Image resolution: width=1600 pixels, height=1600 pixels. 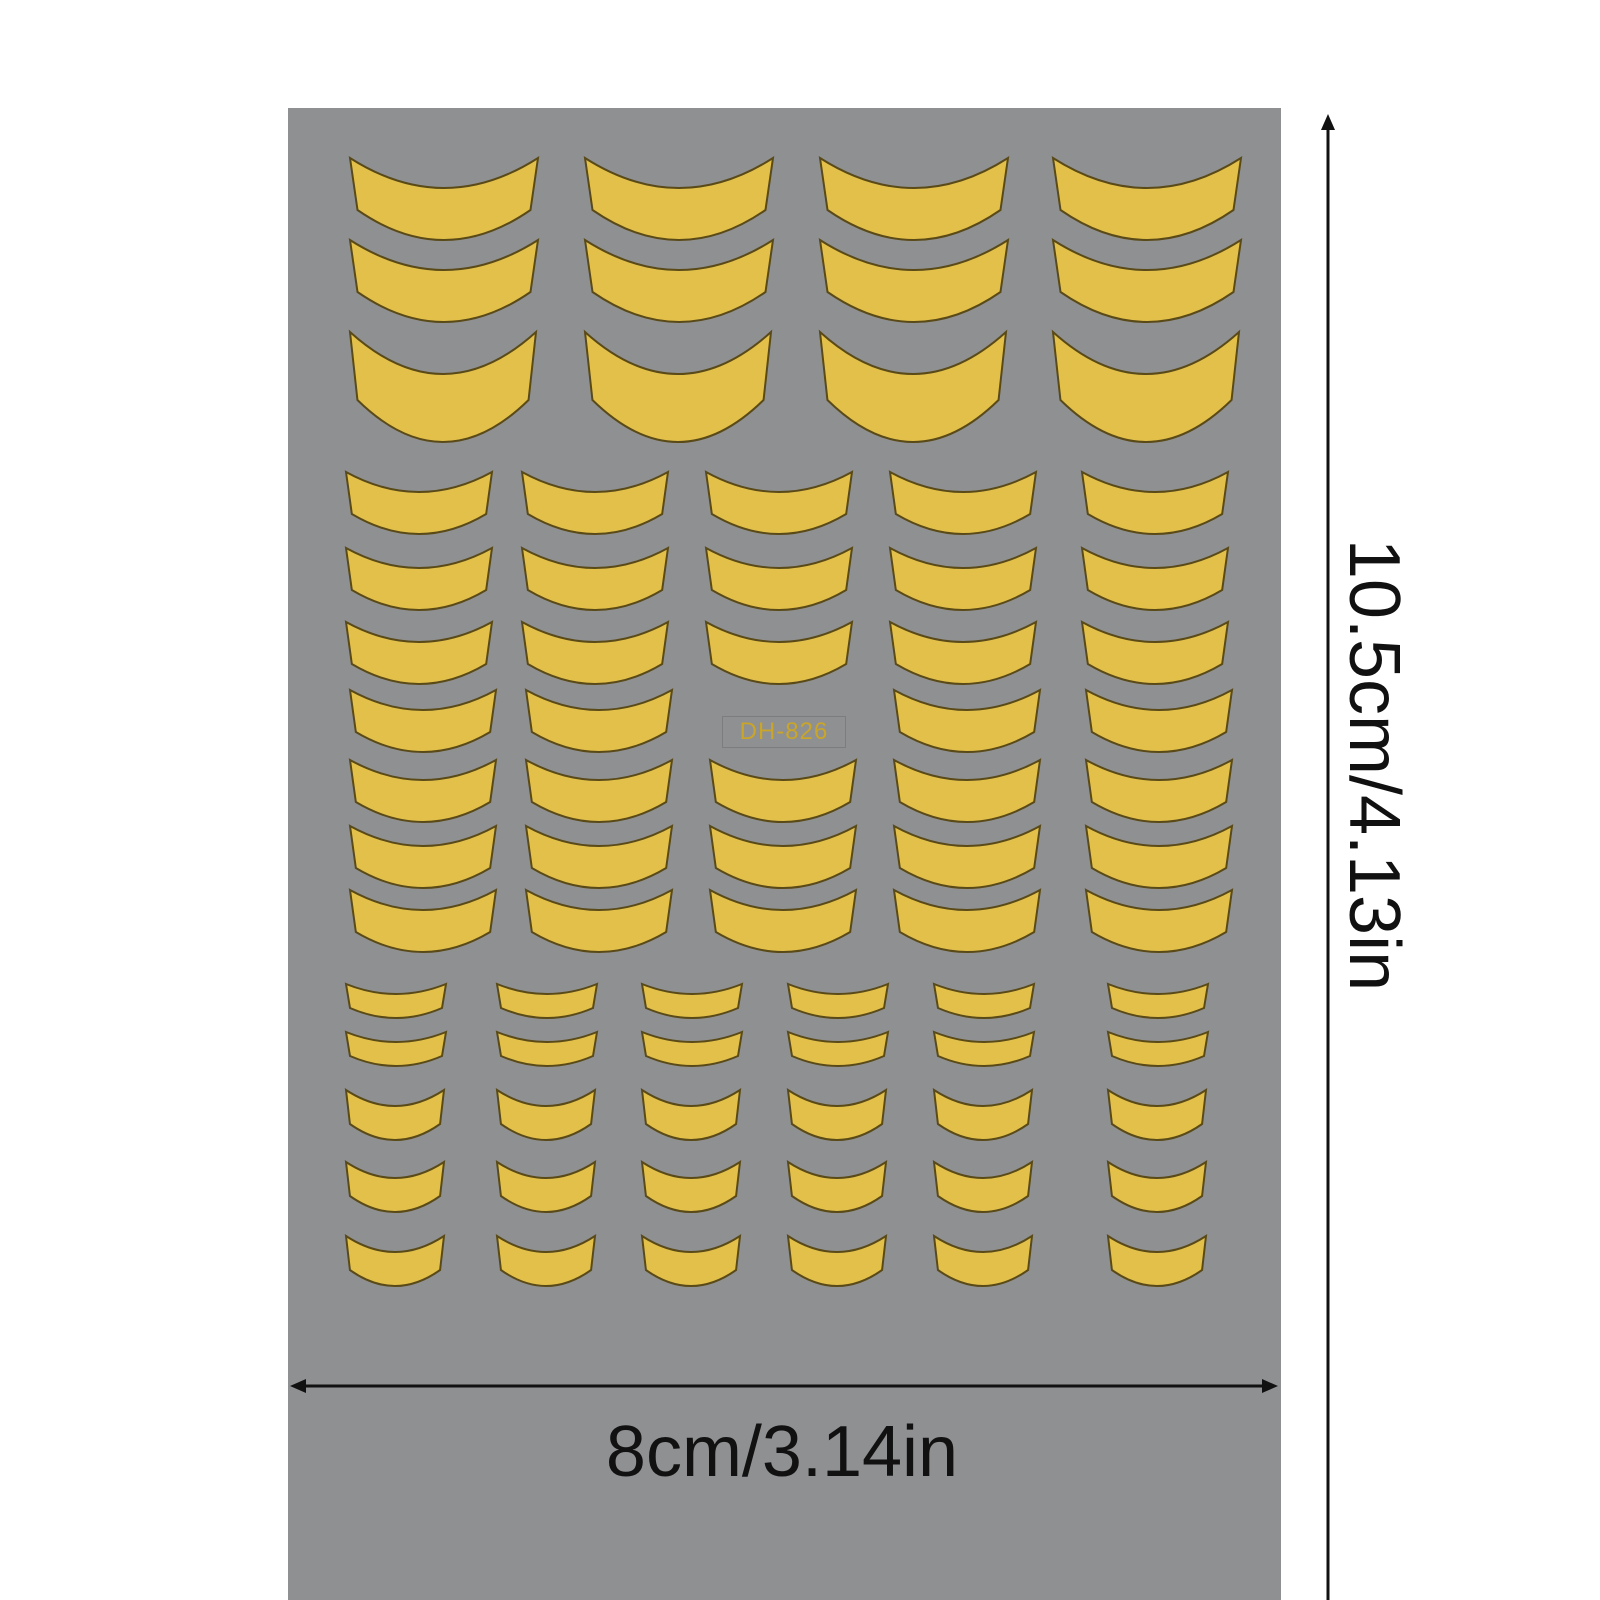 What do you see at coordinates (1328, 857) in the screenshot?
I see `height-arrow` at bounding box center [1328, 857].